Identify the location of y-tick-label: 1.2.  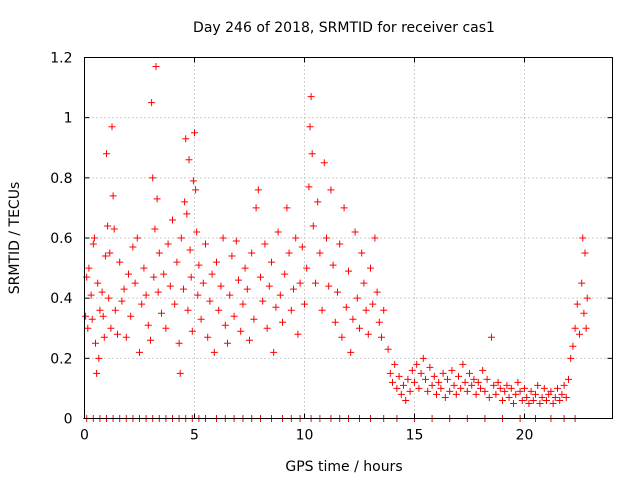
(61, 59).